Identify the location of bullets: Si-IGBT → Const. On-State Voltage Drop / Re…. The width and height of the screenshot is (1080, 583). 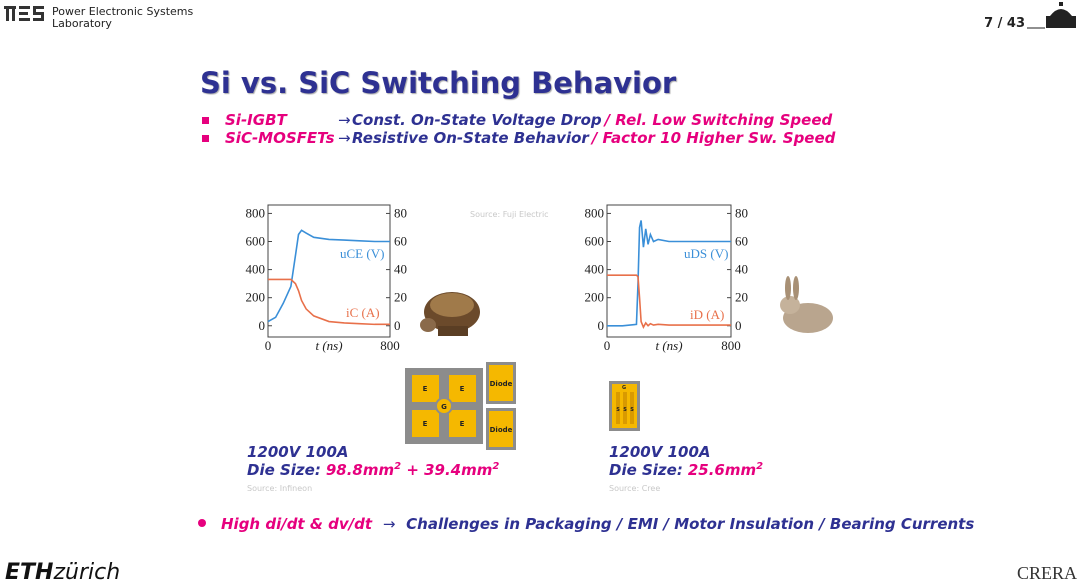
(519, 129).